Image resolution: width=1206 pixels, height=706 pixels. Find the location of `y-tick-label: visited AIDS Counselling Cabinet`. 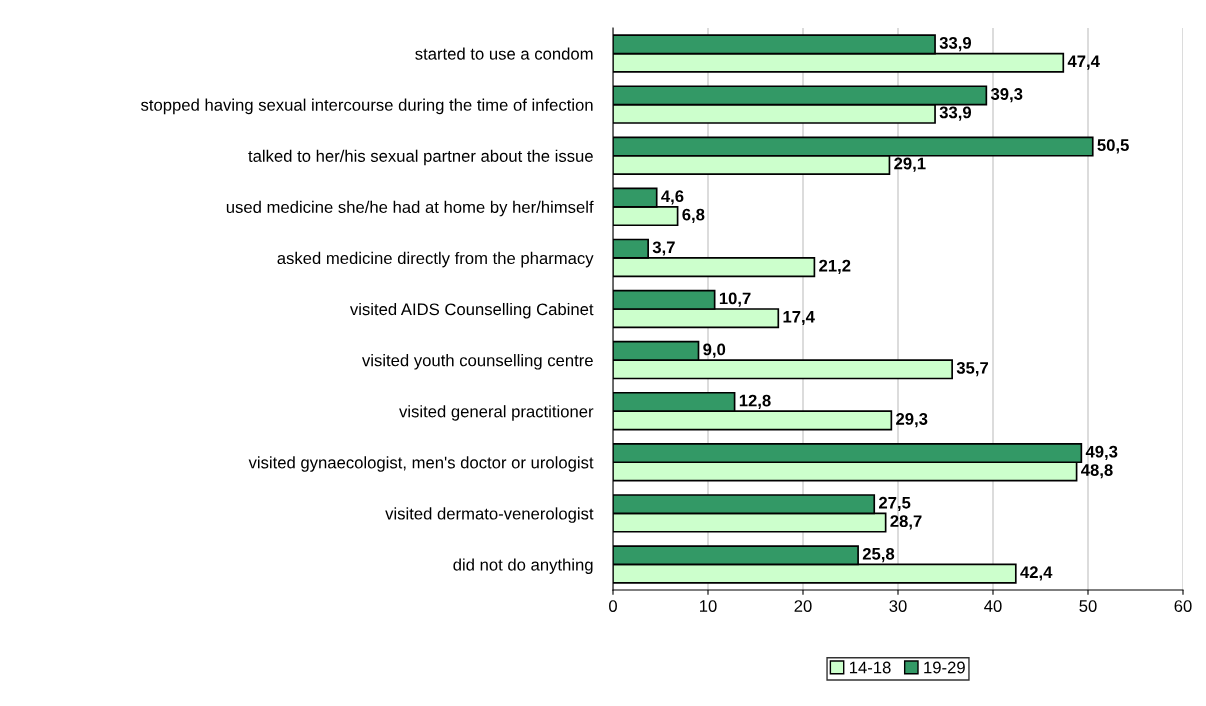

y-tick-label: visited AIDS Counselling Cabinet is located at coordinates (471, 310).